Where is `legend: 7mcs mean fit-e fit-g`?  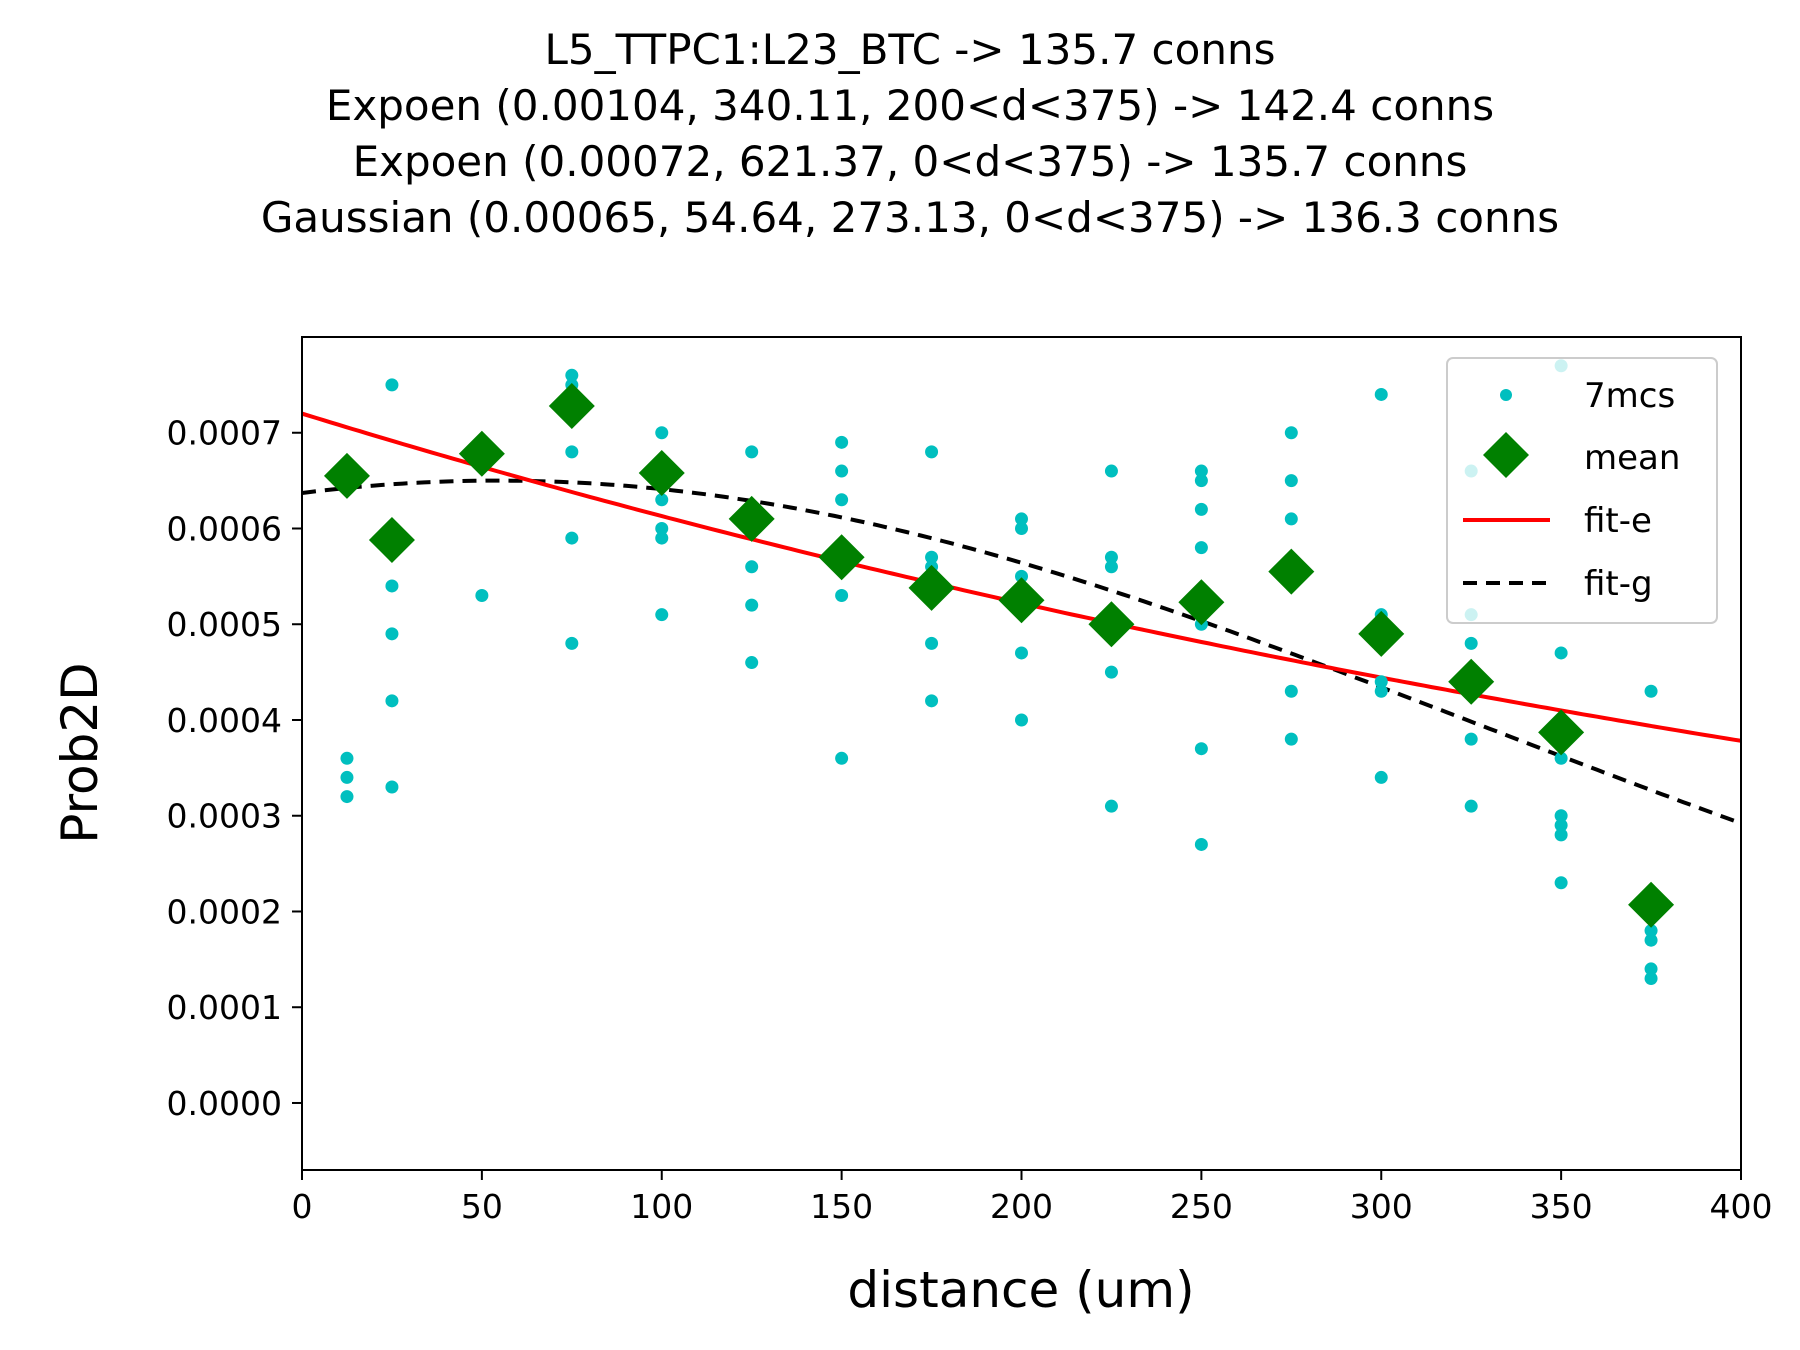
legend: 7mcs mean fit-e fit-g is located at coordinates (1582, 490).